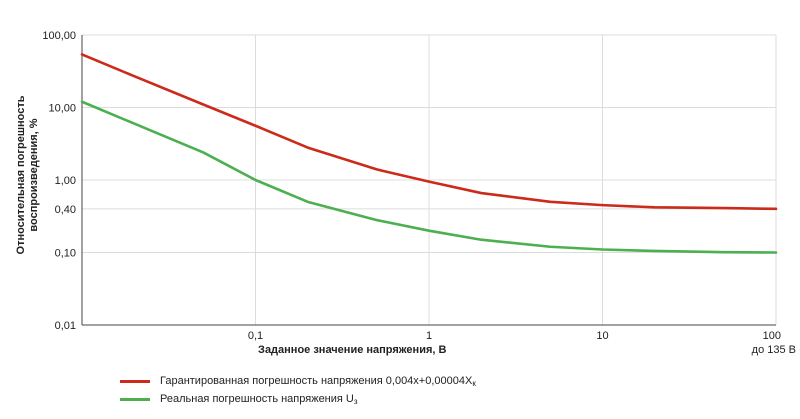  I want to click on x-tick-label: 0,1, so click(255, 336).